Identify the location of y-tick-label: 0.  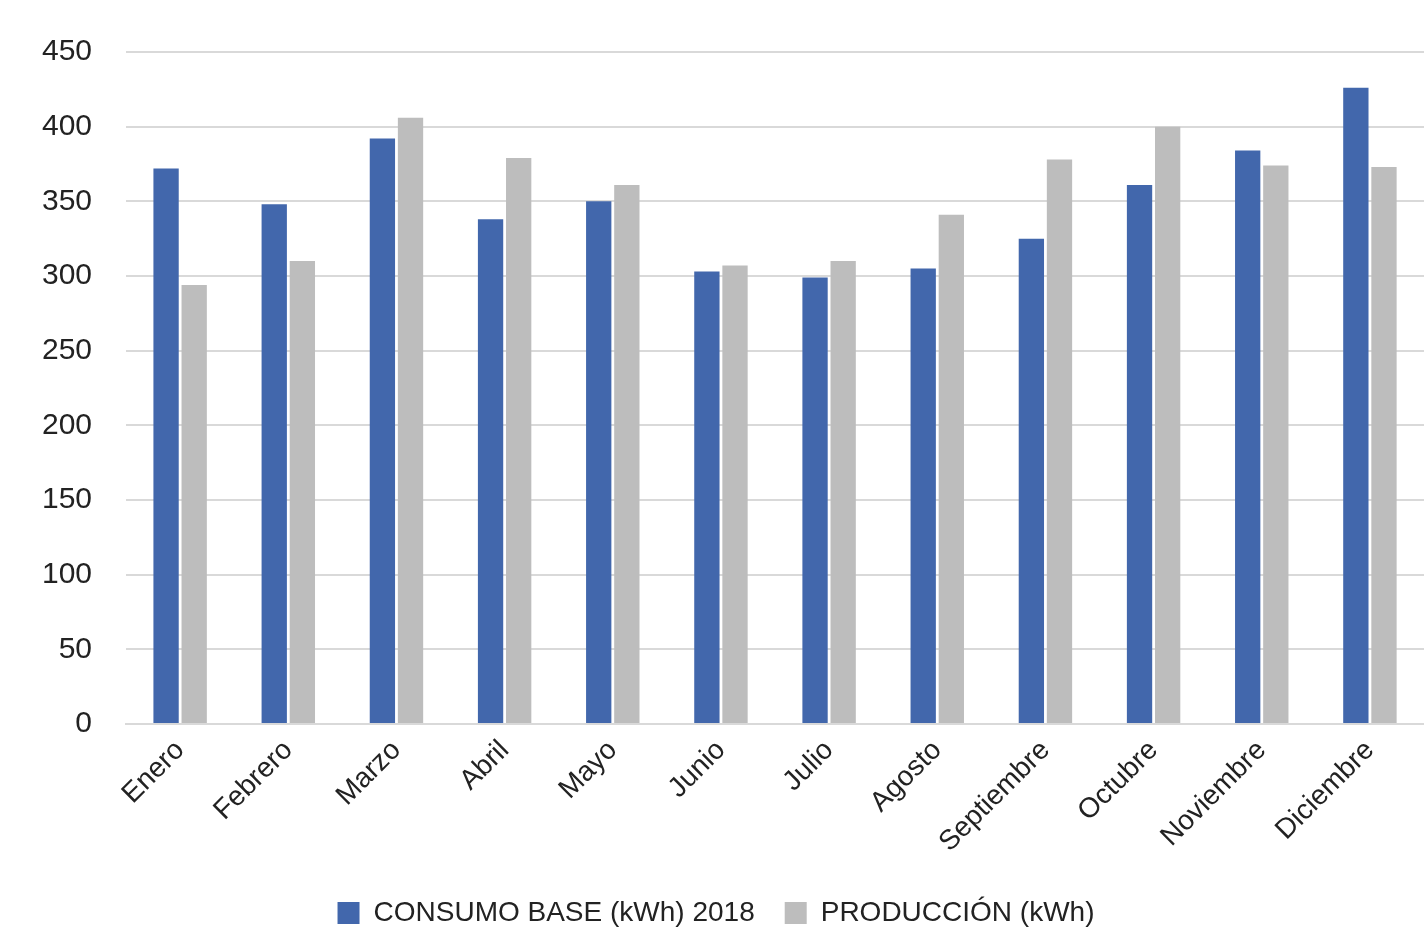
(84, 722).